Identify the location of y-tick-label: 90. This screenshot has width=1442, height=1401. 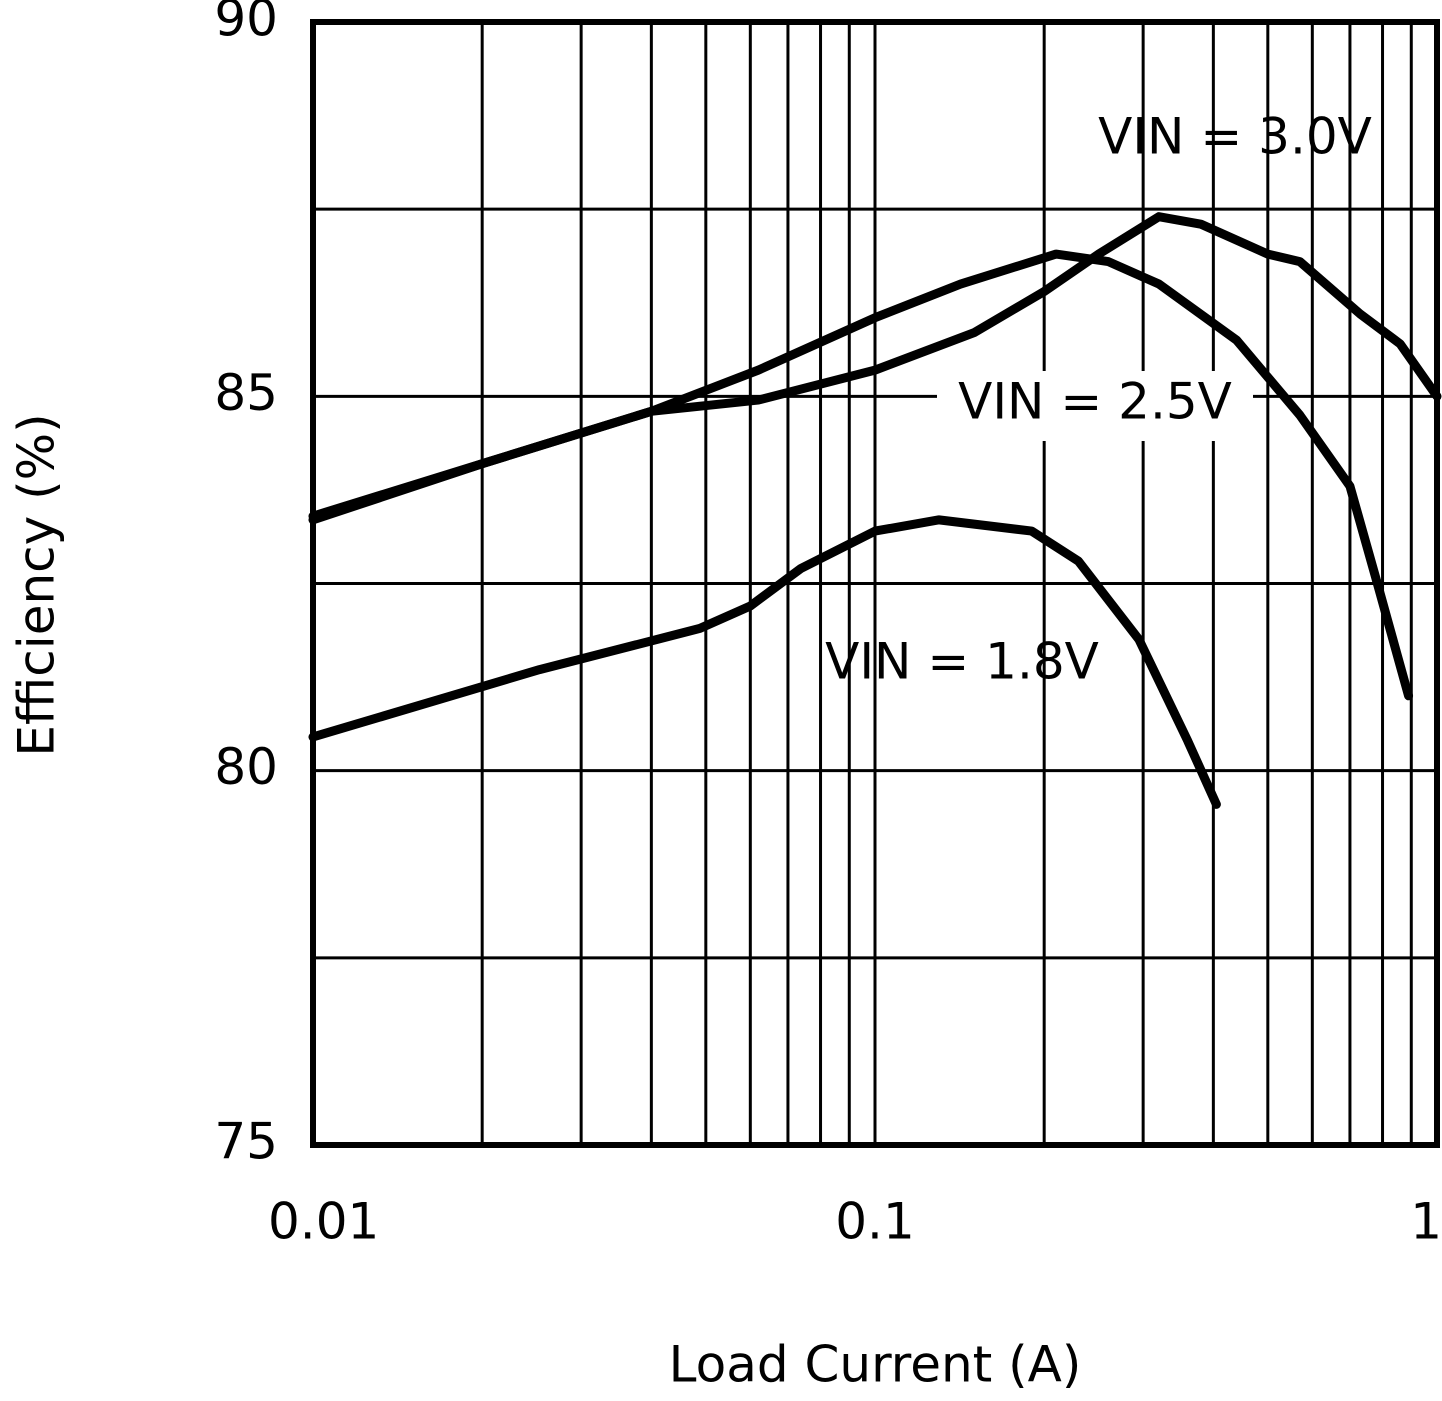
(246, 24).